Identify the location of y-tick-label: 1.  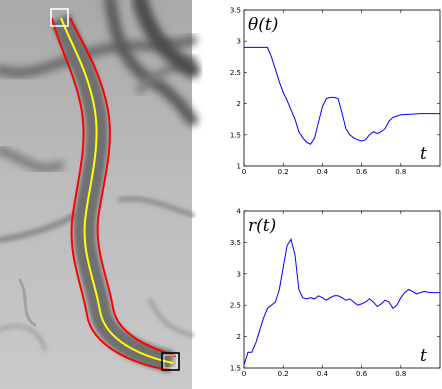
(239, 167).